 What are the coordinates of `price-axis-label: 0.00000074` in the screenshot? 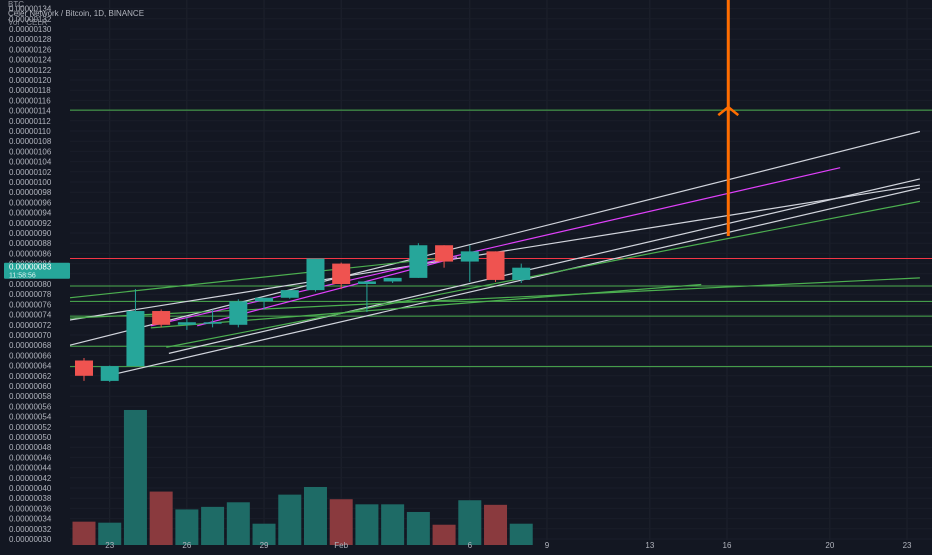 It's located at (30, 315).